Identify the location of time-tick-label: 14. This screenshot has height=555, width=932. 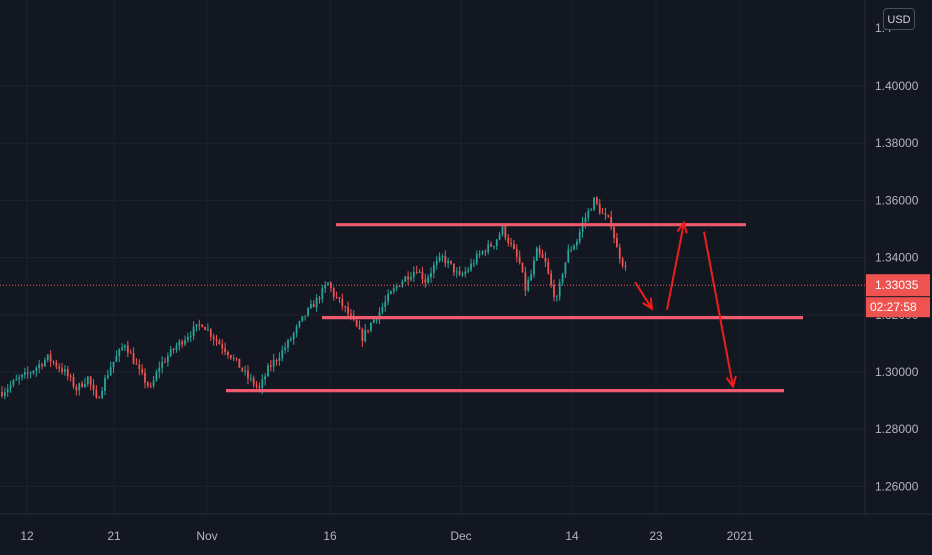
(572, 536).